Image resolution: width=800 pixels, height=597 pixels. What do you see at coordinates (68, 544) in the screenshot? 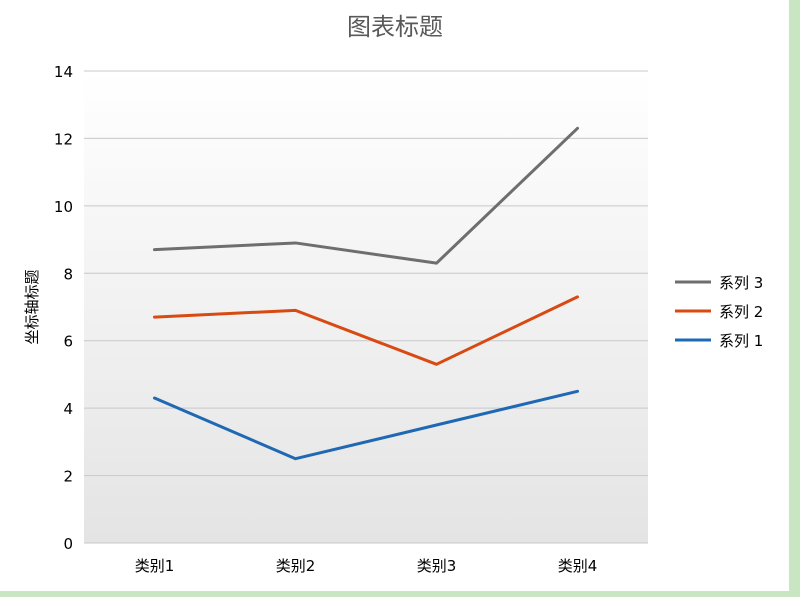
I see `y-tick-label: 0` at bounding box center [68, 544].